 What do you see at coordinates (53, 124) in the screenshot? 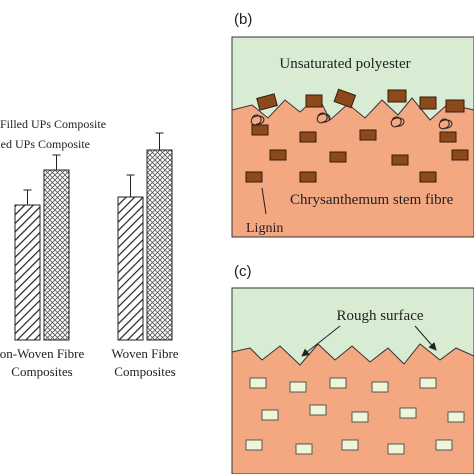
I see `legend-label: Filled UPs Composite` at bounding box center [53, 124].